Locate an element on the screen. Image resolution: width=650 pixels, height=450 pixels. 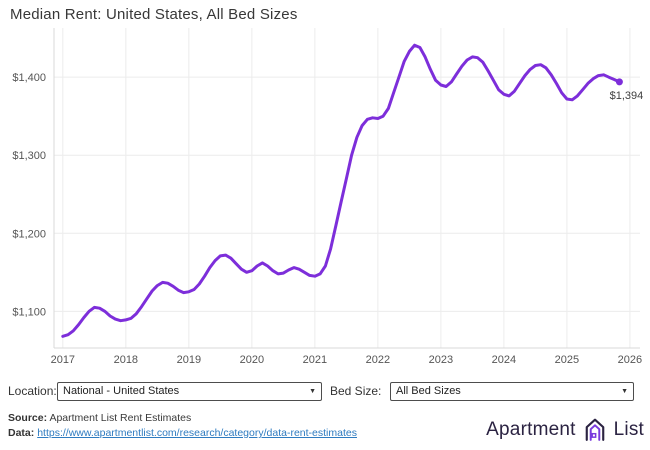
source-line: Source: Apartment List Rent Estimates is located at coordinates (182, 418).